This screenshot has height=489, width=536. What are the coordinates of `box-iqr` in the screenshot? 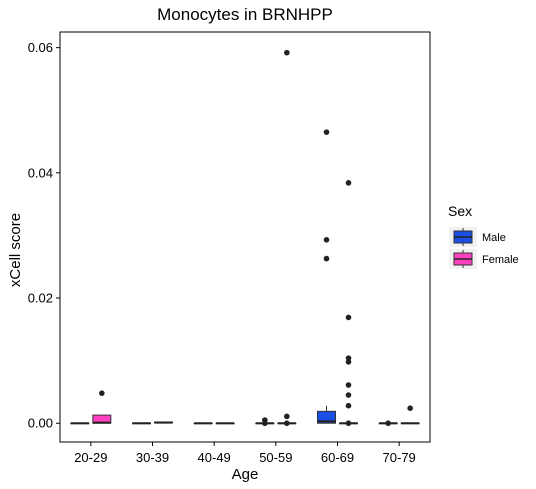 It's located at (326, 417).